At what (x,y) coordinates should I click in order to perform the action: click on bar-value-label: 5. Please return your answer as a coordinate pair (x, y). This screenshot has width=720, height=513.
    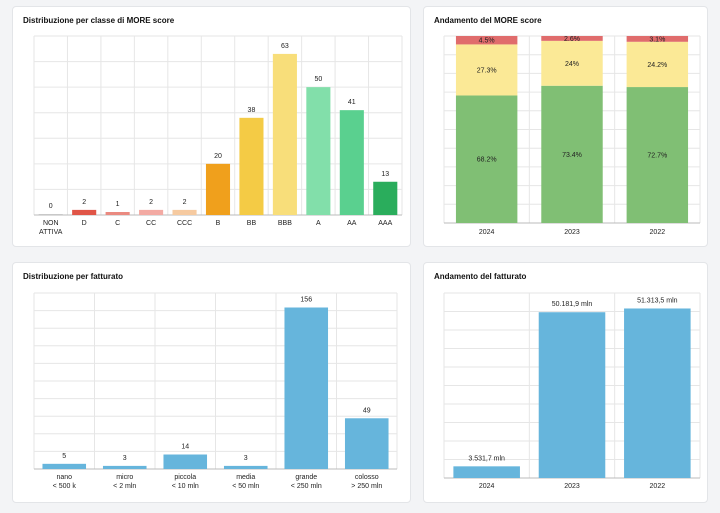
    Looking at the image, I should click on (64, 456).